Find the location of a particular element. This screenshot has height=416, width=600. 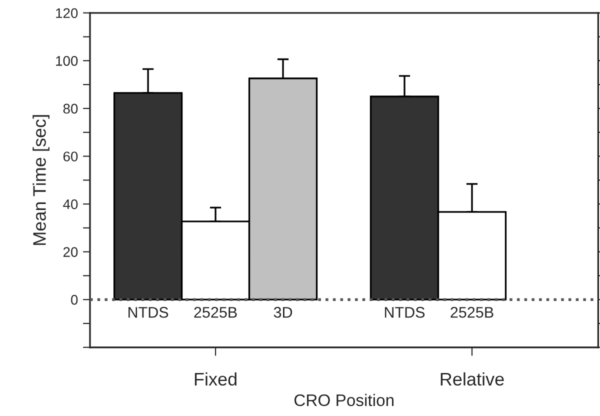

text: Relative is located at coordinates (472, 379).